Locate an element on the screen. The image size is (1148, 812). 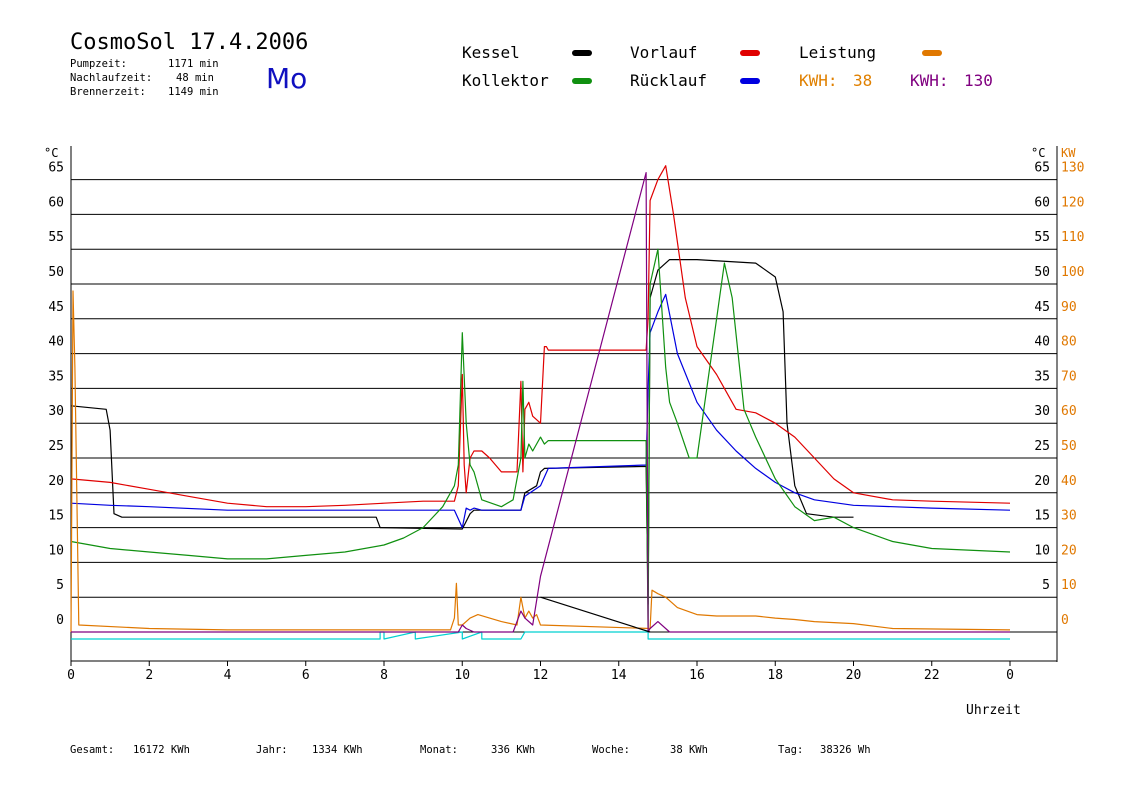
y-tick-right-power-80: 80 is located at coordinates (1069, 342).